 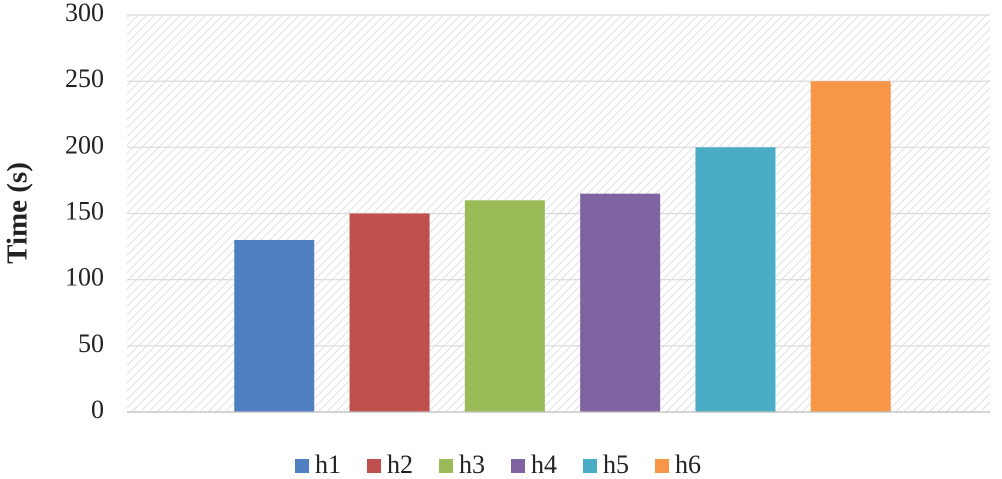 I want to click on legend-label: h5, so click(x=616, y=464).